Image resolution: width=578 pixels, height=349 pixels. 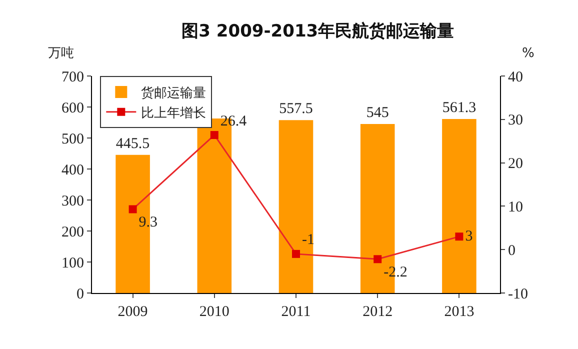 What do you see at coordinates (515, 207) in the screenshot?
I see `y2-tick-label: 10` at bounding box center [515, 207].